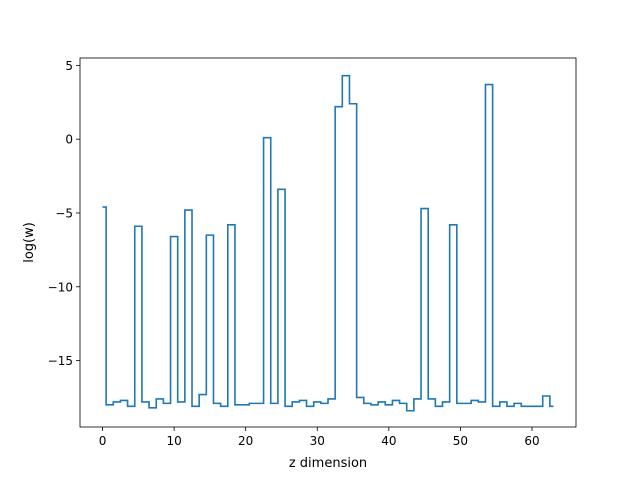 Image resolution: width=640 pixels, height=485 pixels. What do you see at coordinates (69, 140) in the screenshot?
I see `y-tick-label: 0` at bounding box center [69, 140].